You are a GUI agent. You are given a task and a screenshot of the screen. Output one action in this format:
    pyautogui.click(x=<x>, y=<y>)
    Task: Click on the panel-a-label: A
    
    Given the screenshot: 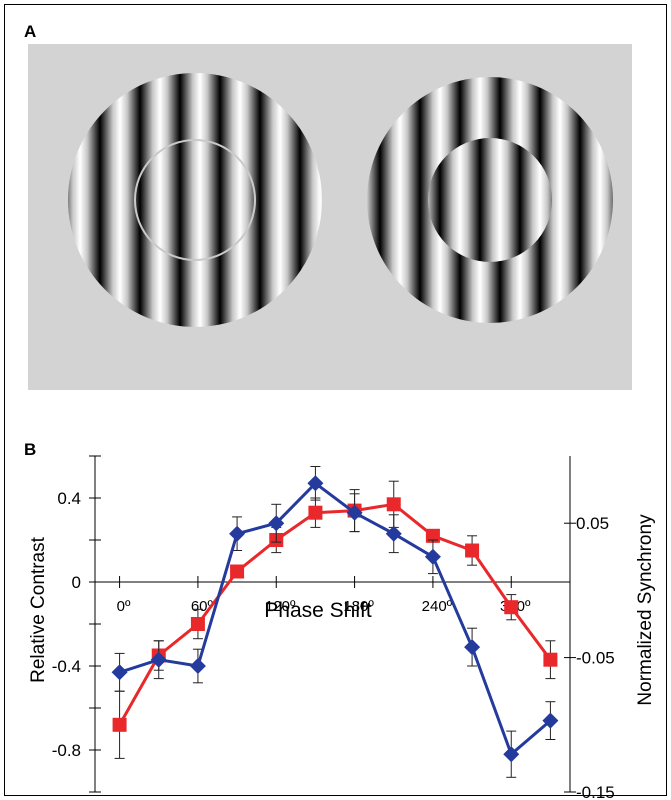 What is the action you would take?
    pyautogui.click(x=30, y=31)
    